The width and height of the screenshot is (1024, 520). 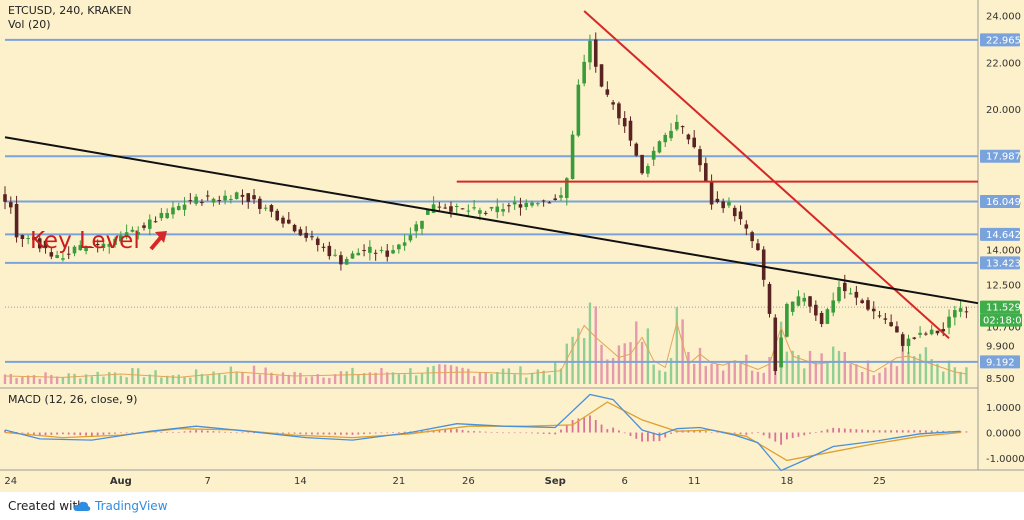 I want to click on last-price-badge: 11.529, so click(x=1003, y=308).